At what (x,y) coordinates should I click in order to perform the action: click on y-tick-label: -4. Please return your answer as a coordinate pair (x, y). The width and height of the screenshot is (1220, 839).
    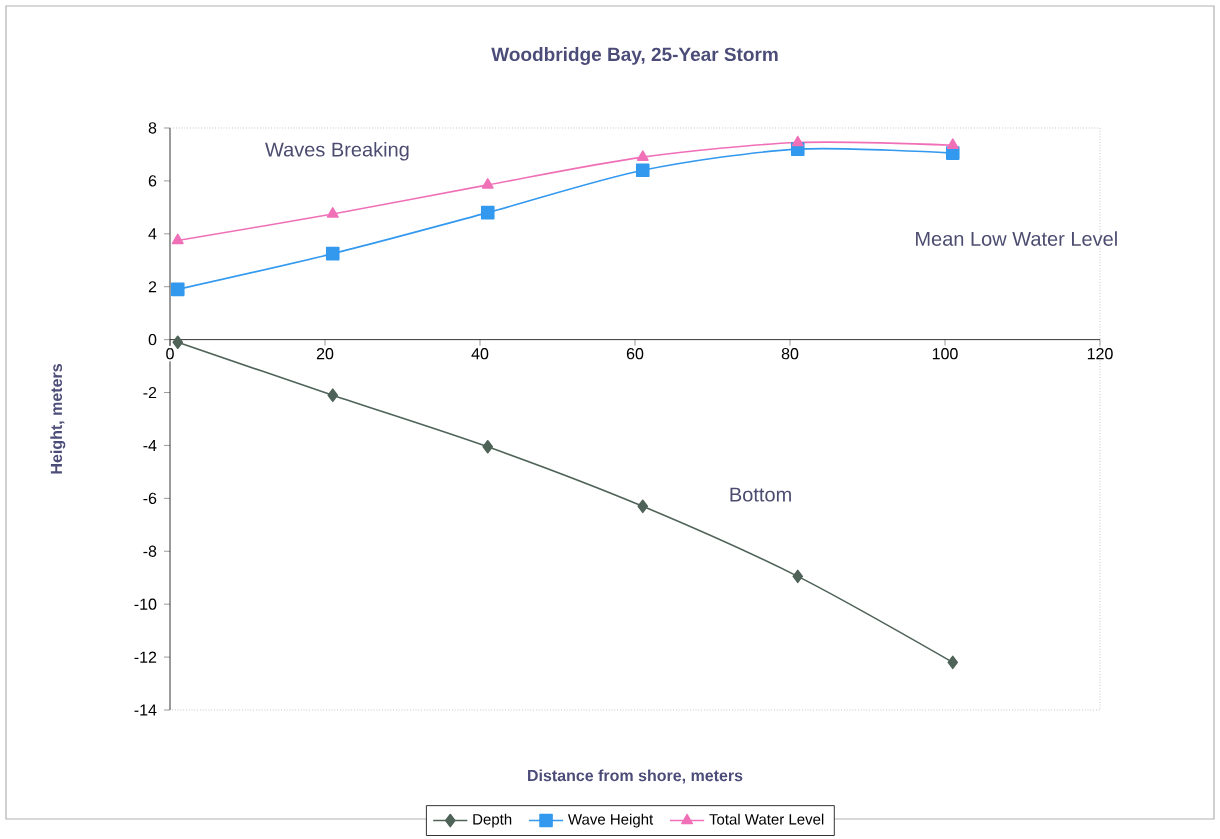
    Looking at the image, I should click on (150, 445).